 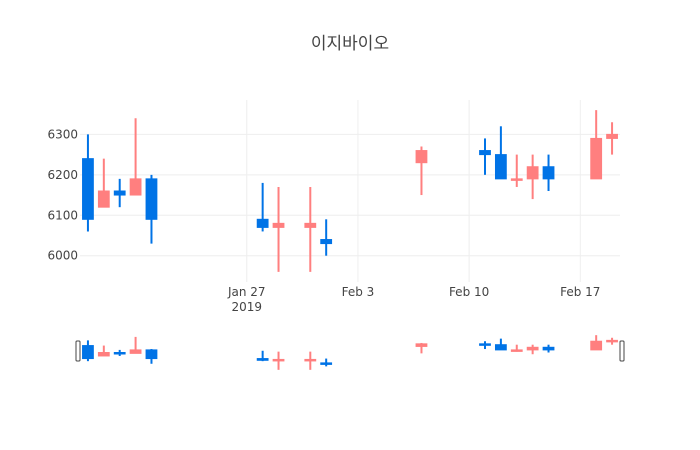 I want to click on x-tick-label: Feb 3, so click(x=358, y=292).